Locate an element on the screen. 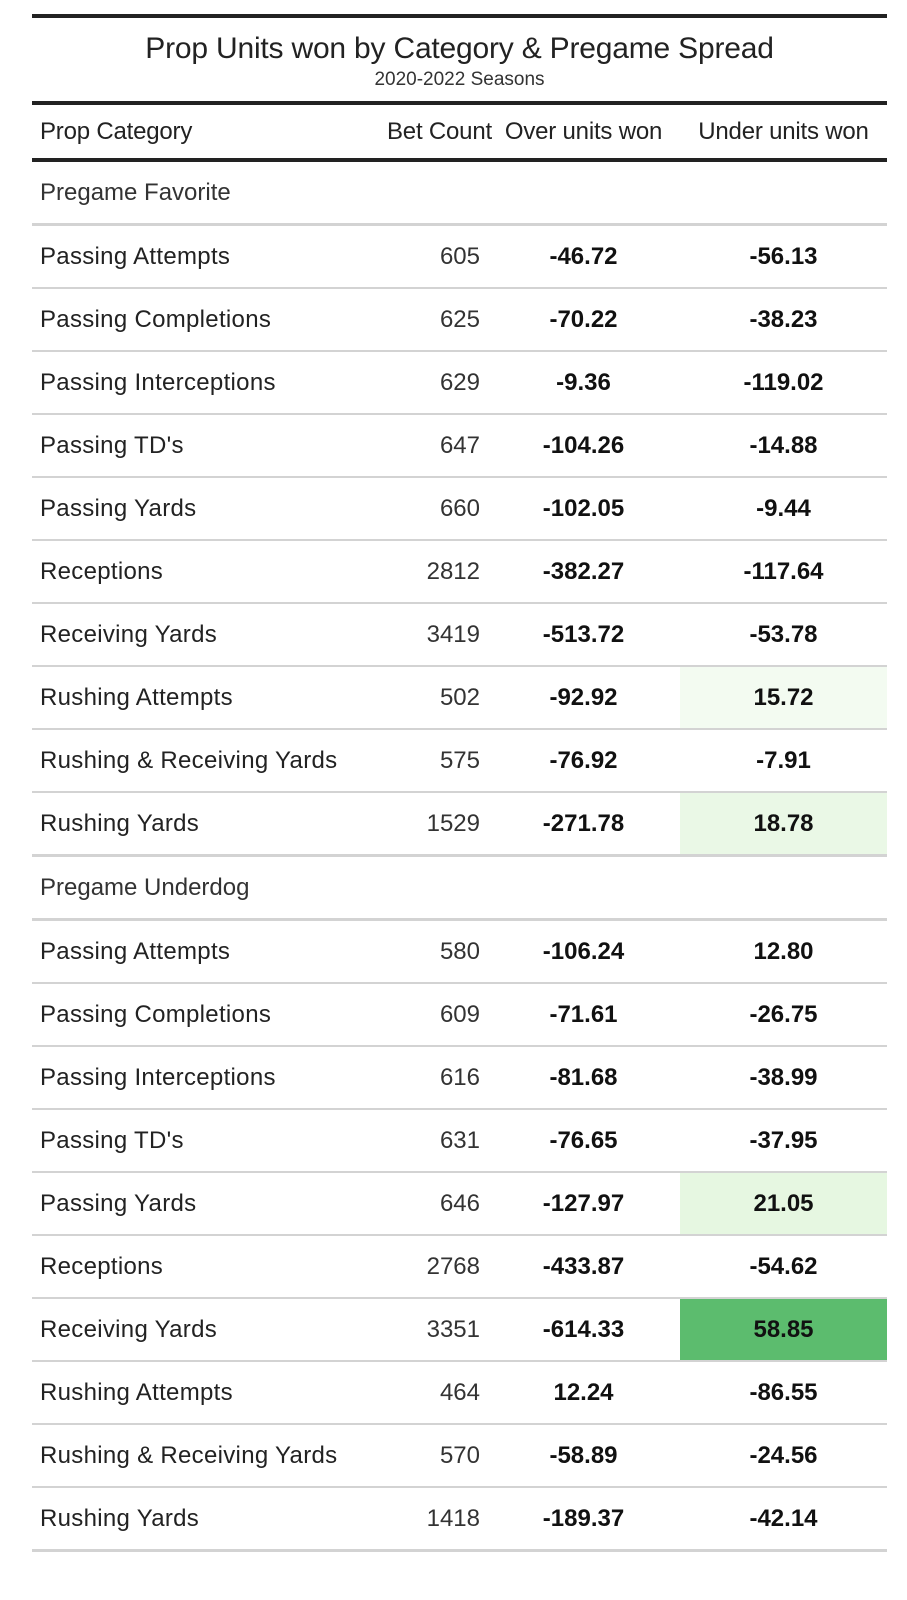 The image size is (907, 1600). cell-under-units: -37.95 is located at coordinates (783, 1141).